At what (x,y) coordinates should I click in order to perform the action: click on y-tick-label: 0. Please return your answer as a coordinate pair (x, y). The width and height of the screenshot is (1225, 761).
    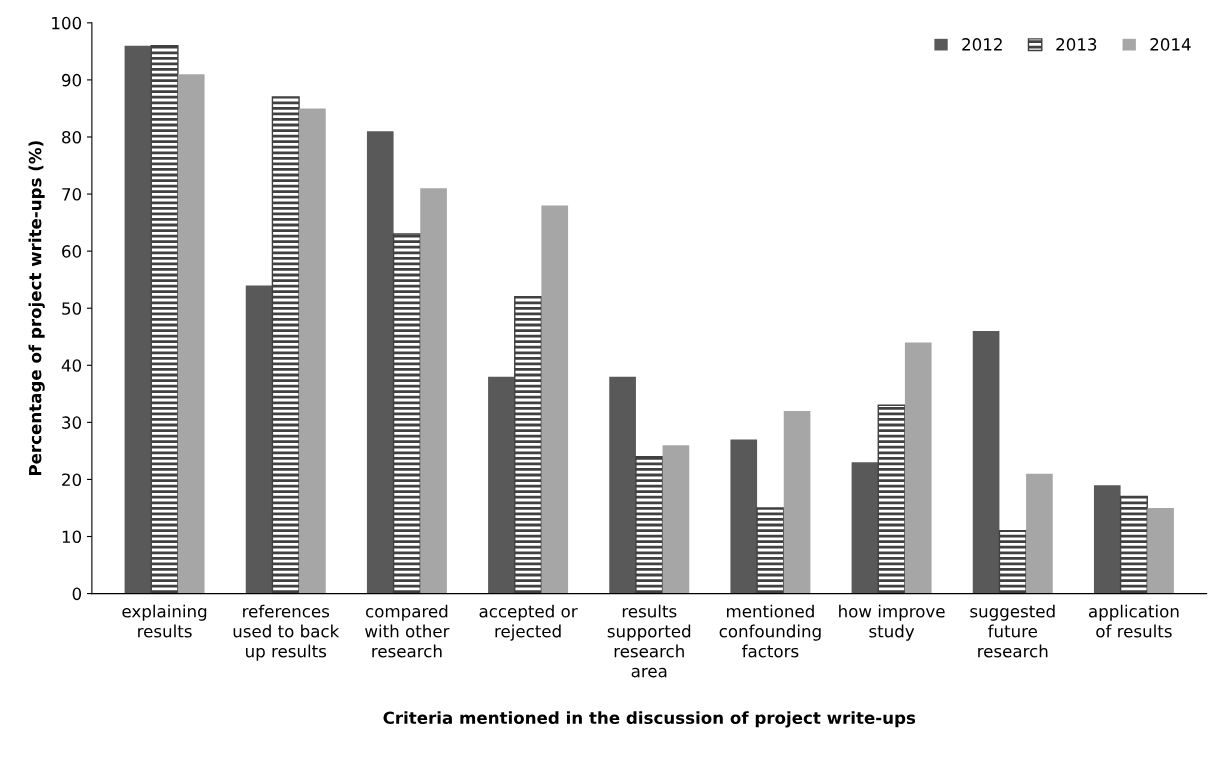
    Looking at the image, I should click on (77, 594).